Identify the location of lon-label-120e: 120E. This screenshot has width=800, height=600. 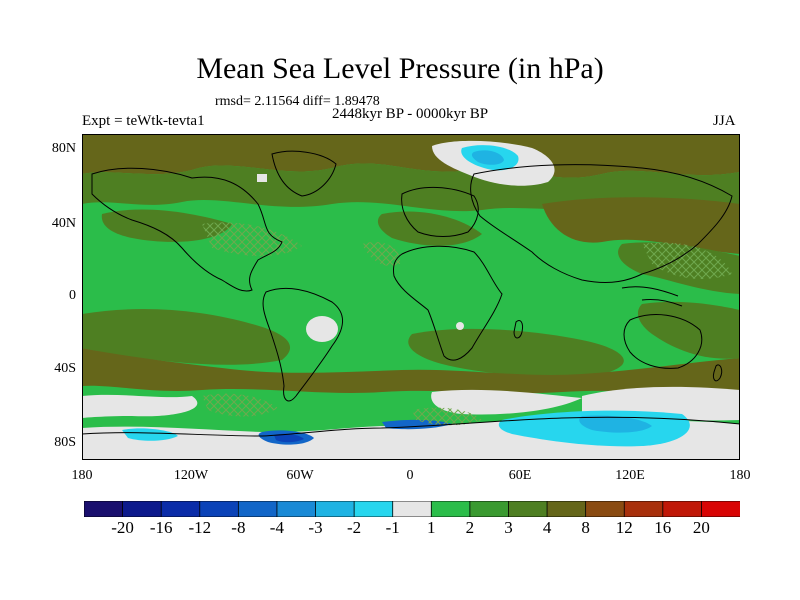
(630, 475).